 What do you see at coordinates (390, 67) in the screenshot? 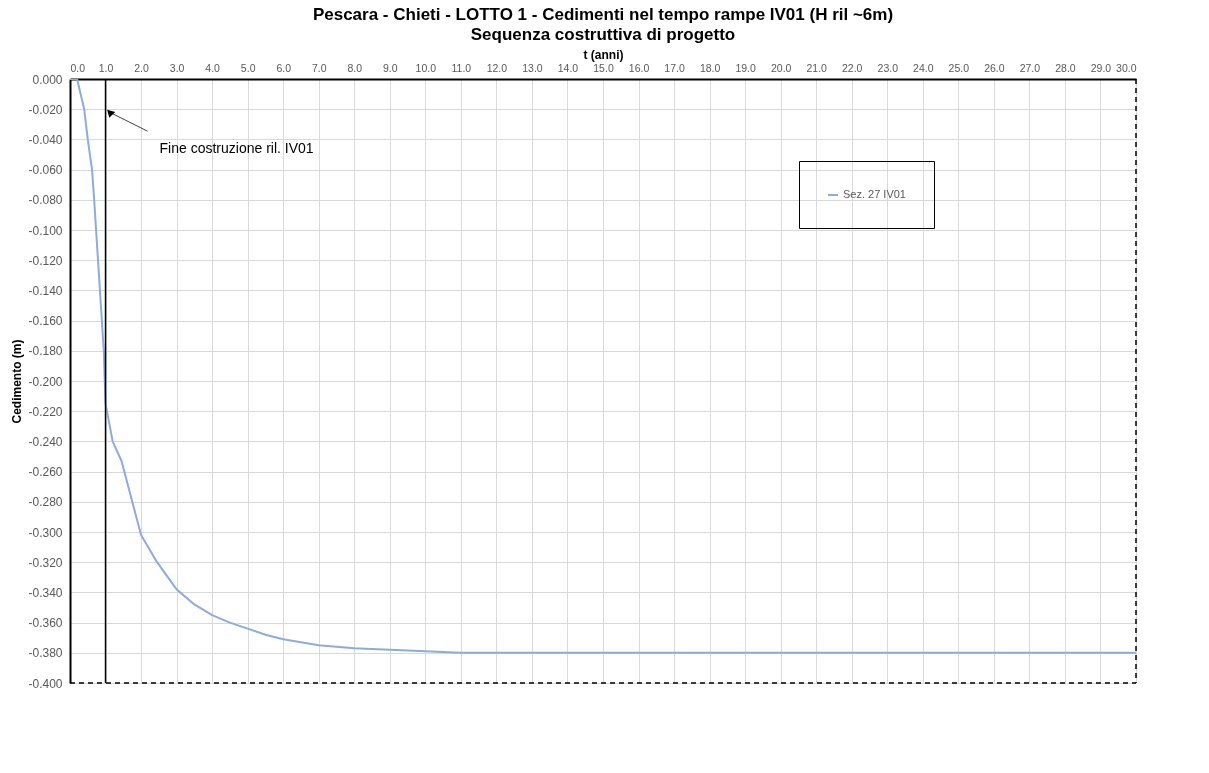
I see `x-tick-label: 9.0` at bounding box center [390, 67].